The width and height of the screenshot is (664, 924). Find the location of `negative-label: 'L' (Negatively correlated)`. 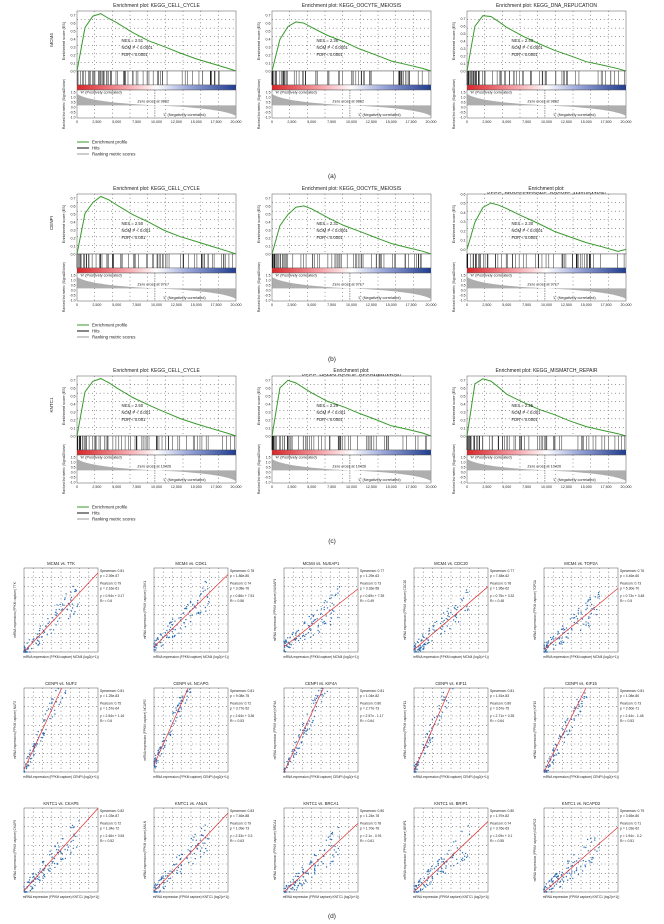

negative-label: 'L' (Negatively correlated) is located at coordinates (380, 298).